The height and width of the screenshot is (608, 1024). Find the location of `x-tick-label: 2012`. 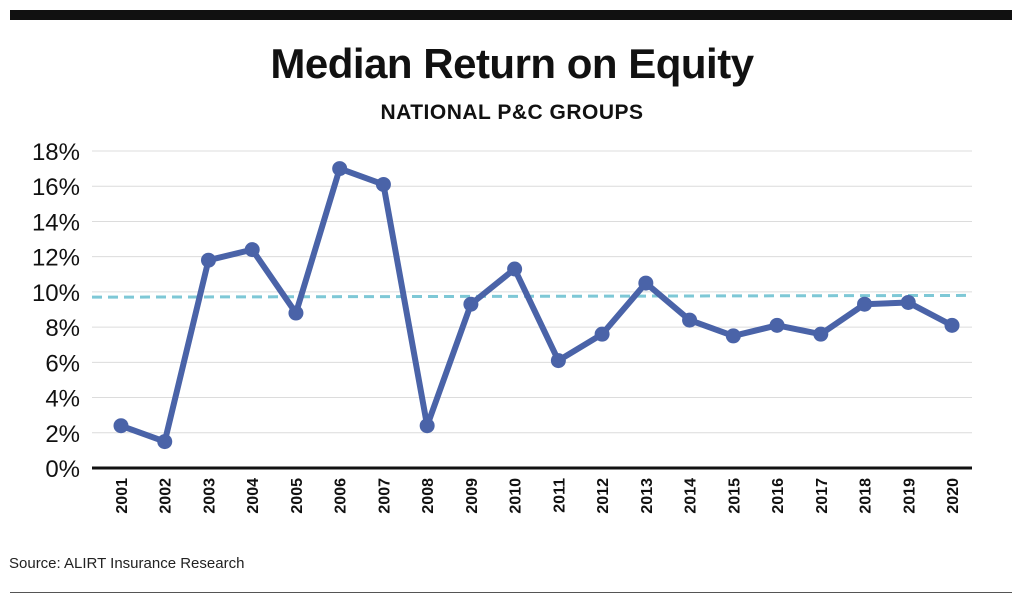

x-tick-label: 2012 is located at coordinates (603, 496).